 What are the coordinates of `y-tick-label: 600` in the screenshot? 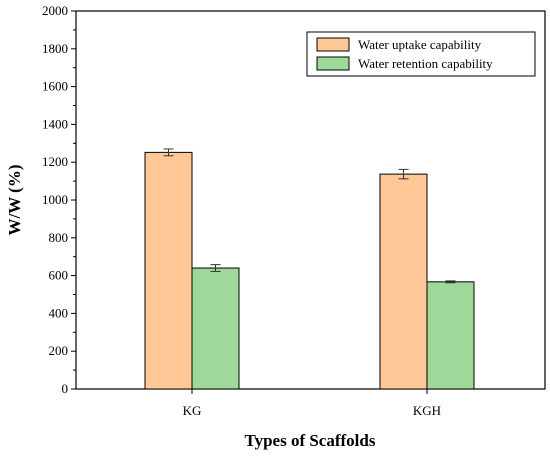 It's located at (59, 275).